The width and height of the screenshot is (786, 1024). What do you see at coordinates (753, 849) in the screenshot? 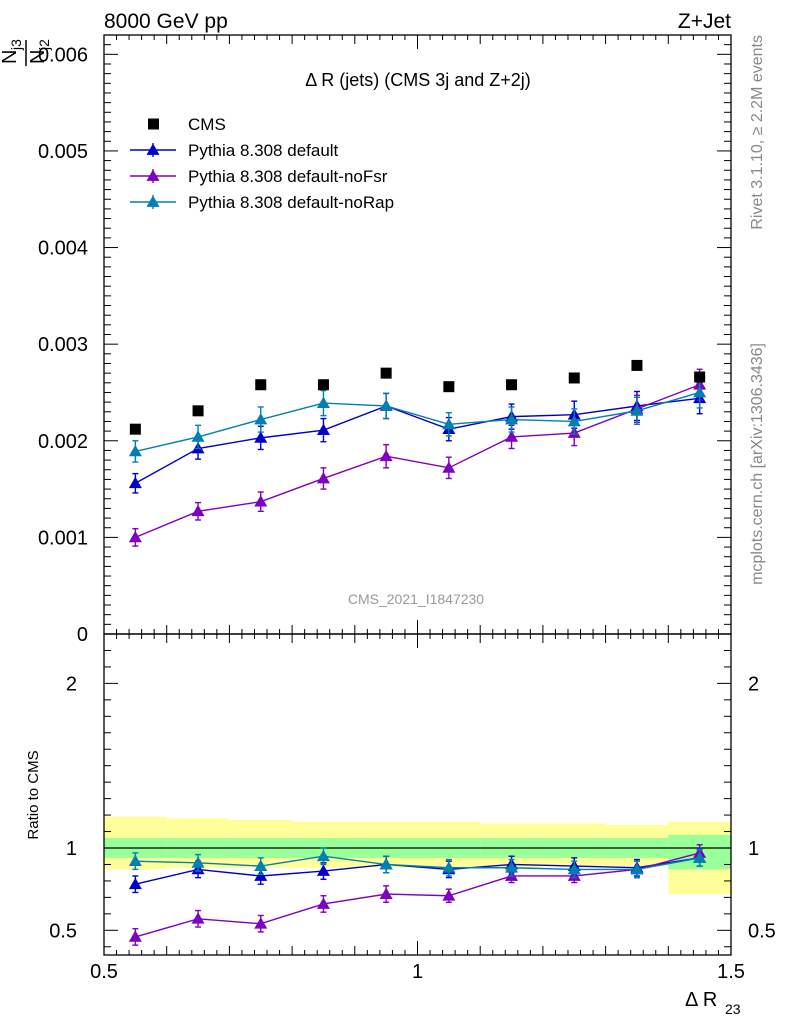
I see `ratio-tick-label-right: 1` at bounding box center [753, 849].